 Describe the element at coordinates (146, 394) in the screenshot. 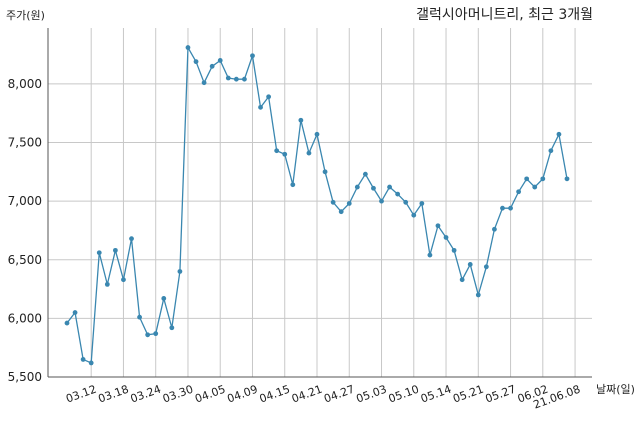

I see `x-tick-label: 03.24` at that location.